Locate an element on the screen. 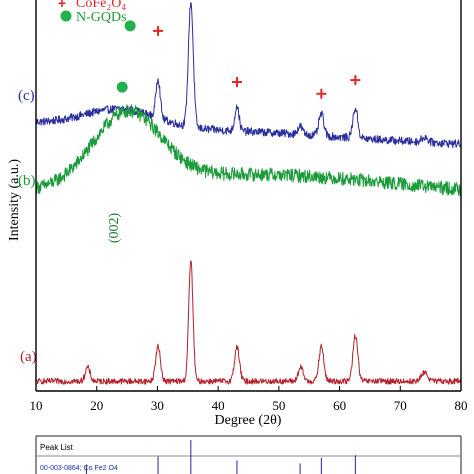  x-tick-label: 80 is located at coordinates (461, 405).